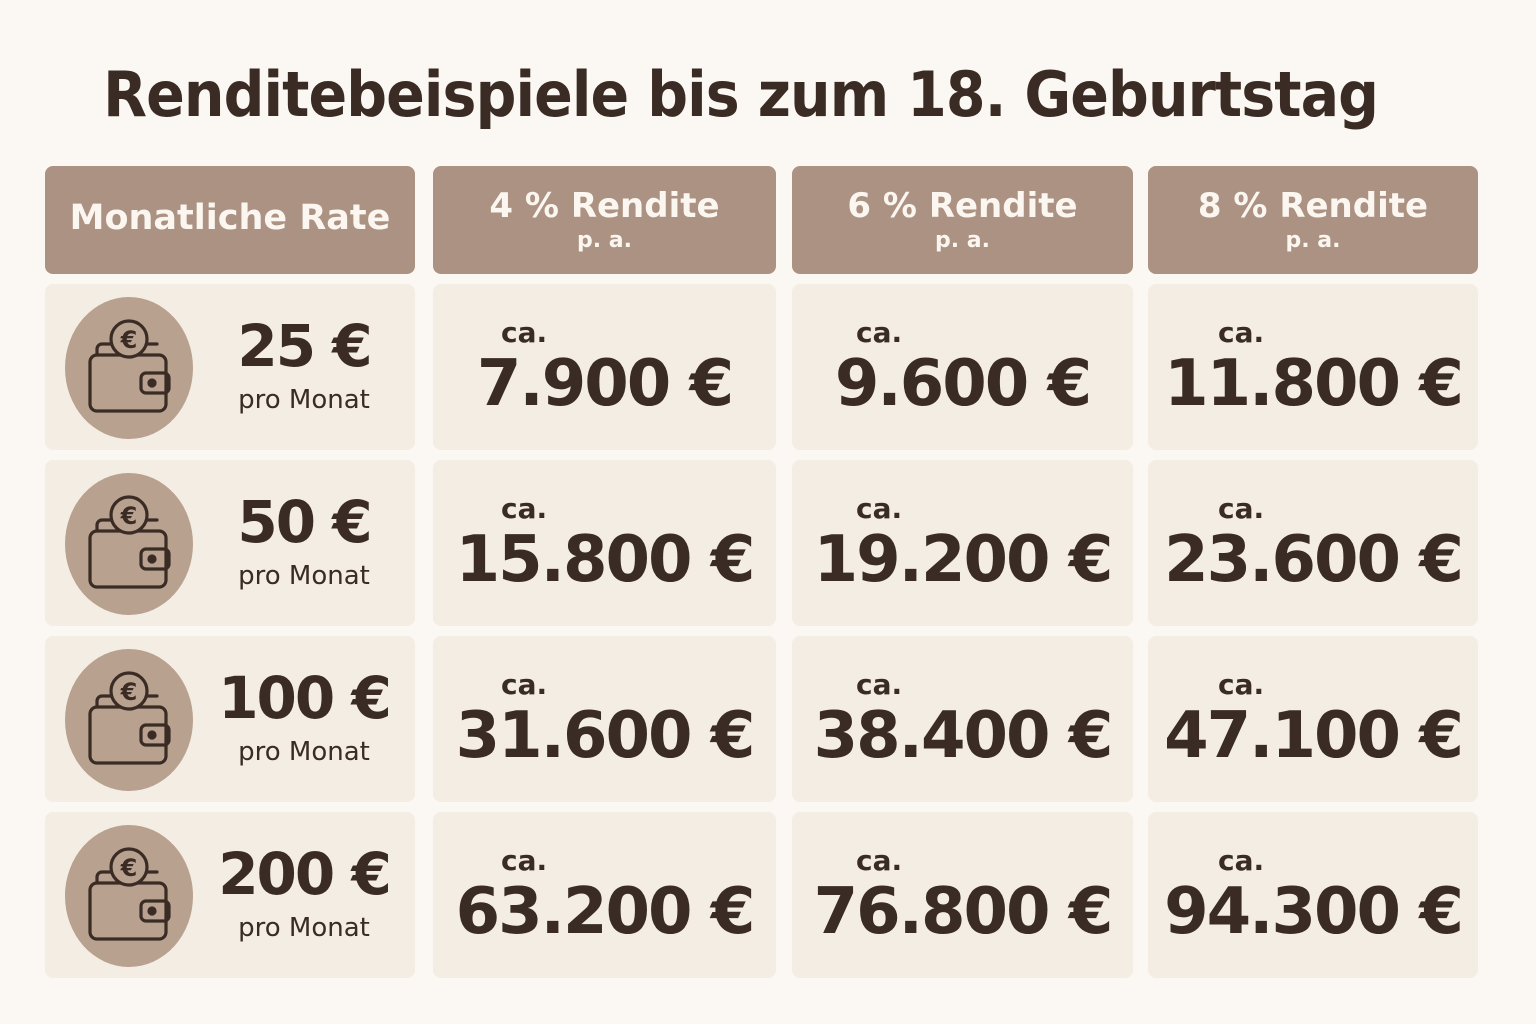  What do you see at coordinates (963, 560) in the screenshot?
I see `return-value: 19.200 €` at bounding box center [963, 560].